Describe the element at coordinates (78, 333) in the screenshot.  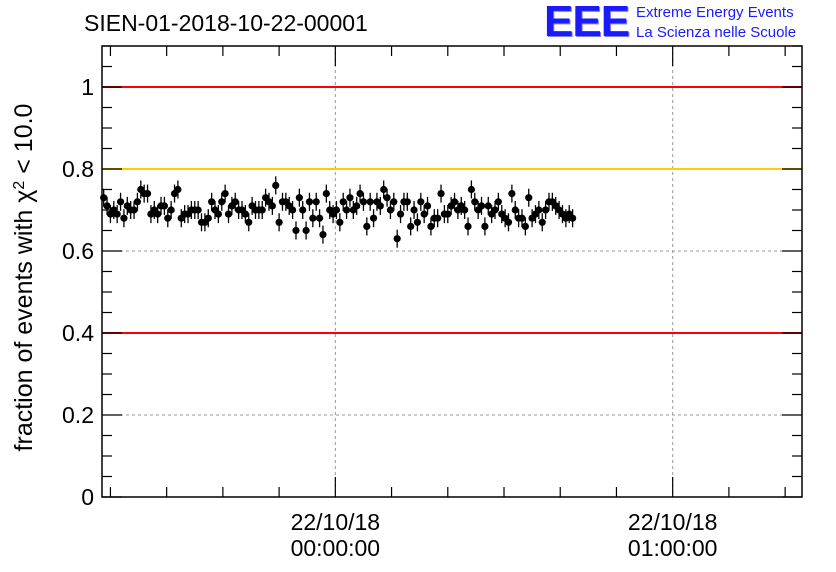
I see `y-tick-label: 0.4` at that location.